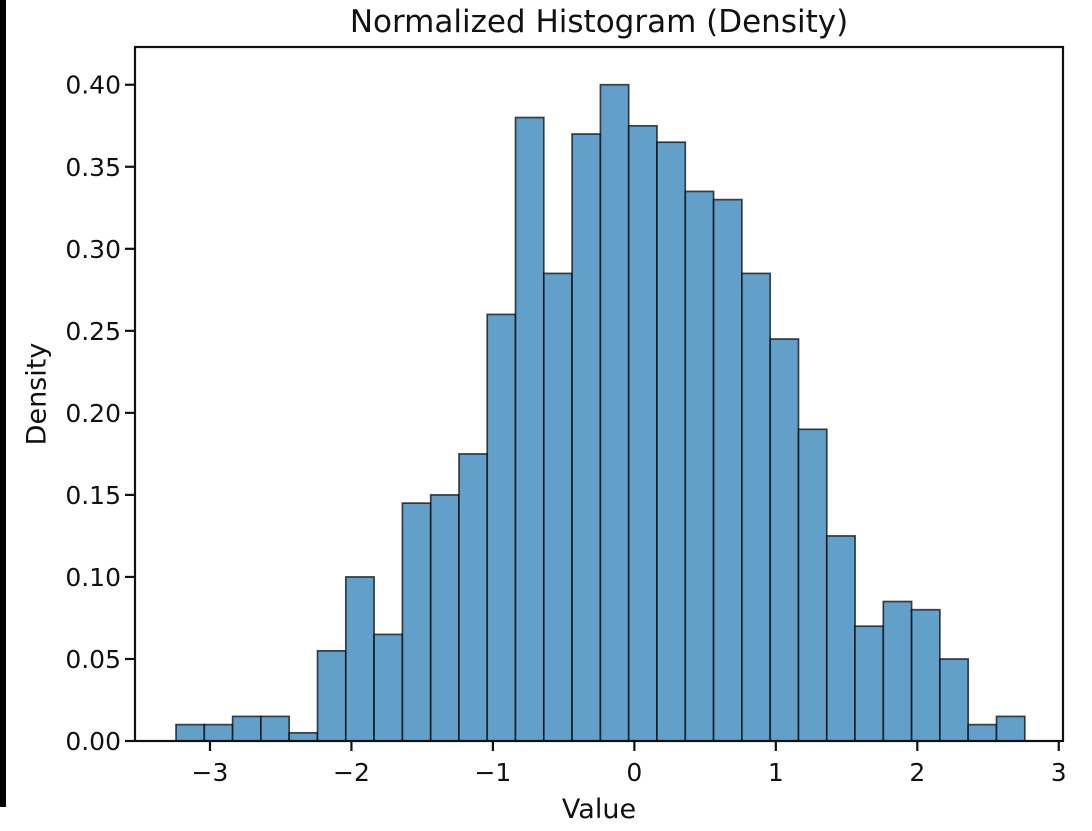 Image resolution: width=1092 pixels, height=831 pixels. Describe the element at coordinates (492, 772) in the screenshot. I see `x-tick-label: −1` at that location.